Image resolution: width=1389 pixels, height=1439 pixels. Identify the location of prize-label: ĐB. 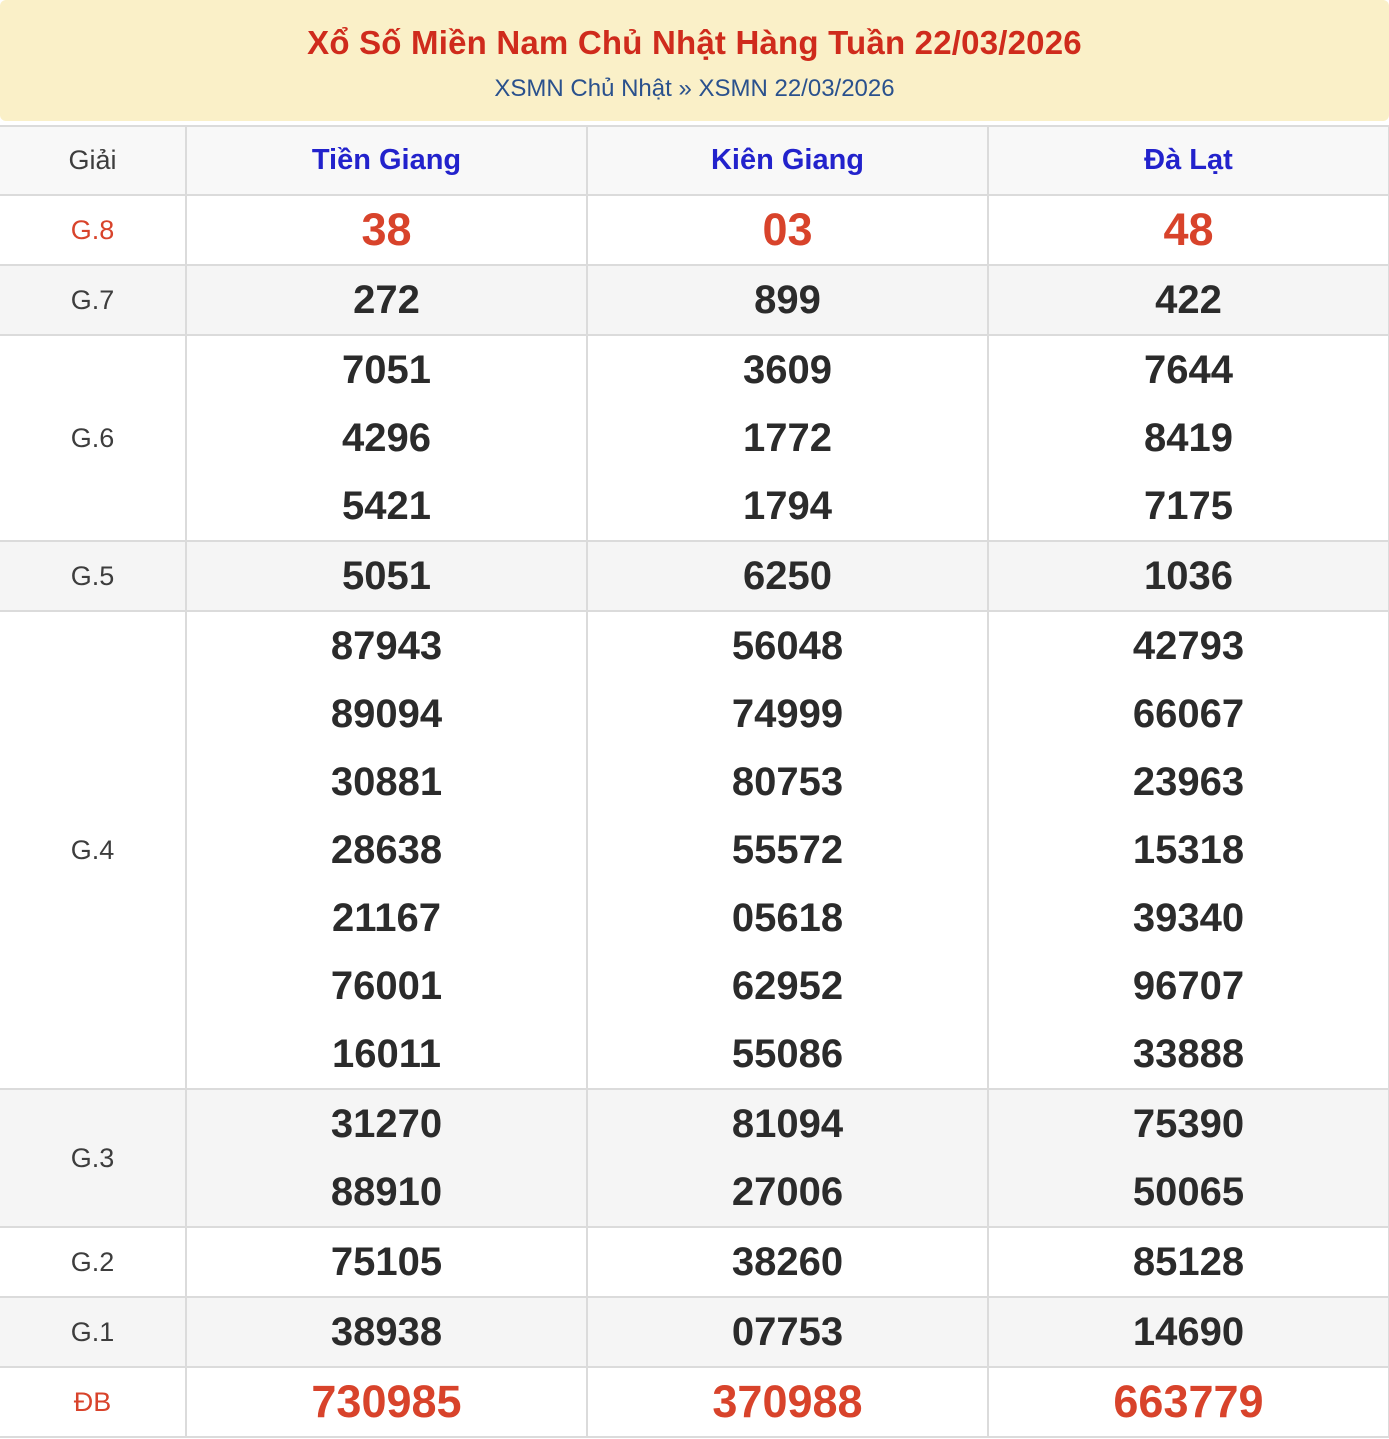
(93, 1402).